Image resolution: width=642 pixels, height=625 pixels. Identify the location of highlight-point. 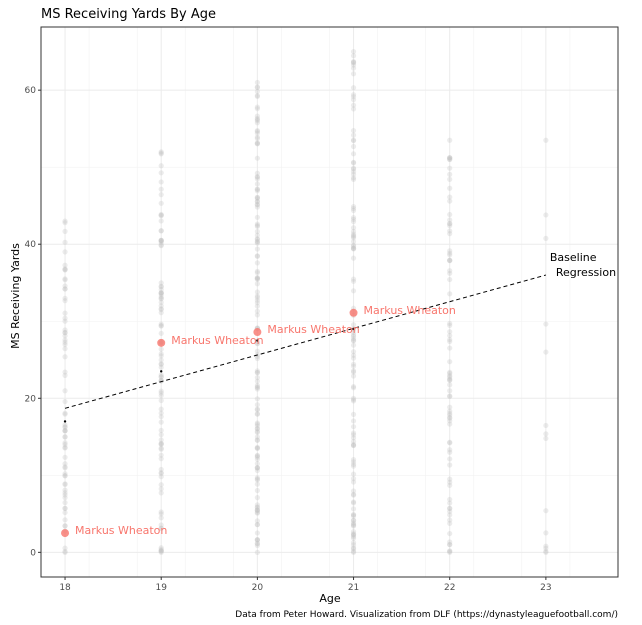
(257, 332).